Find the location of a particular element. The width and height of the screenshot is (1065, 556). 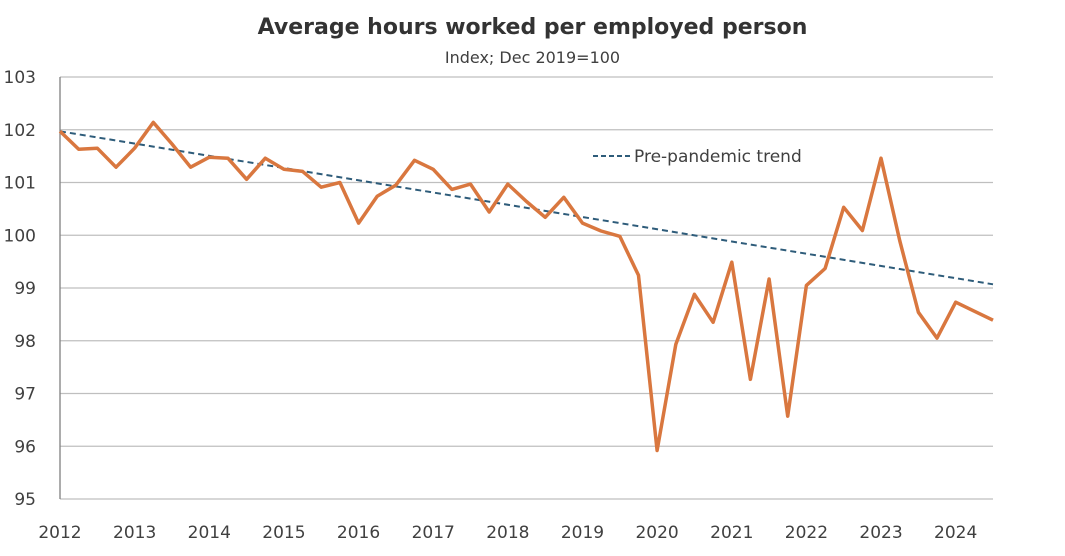

x-tick-label: 2013 is located at coordinates (134, 533).